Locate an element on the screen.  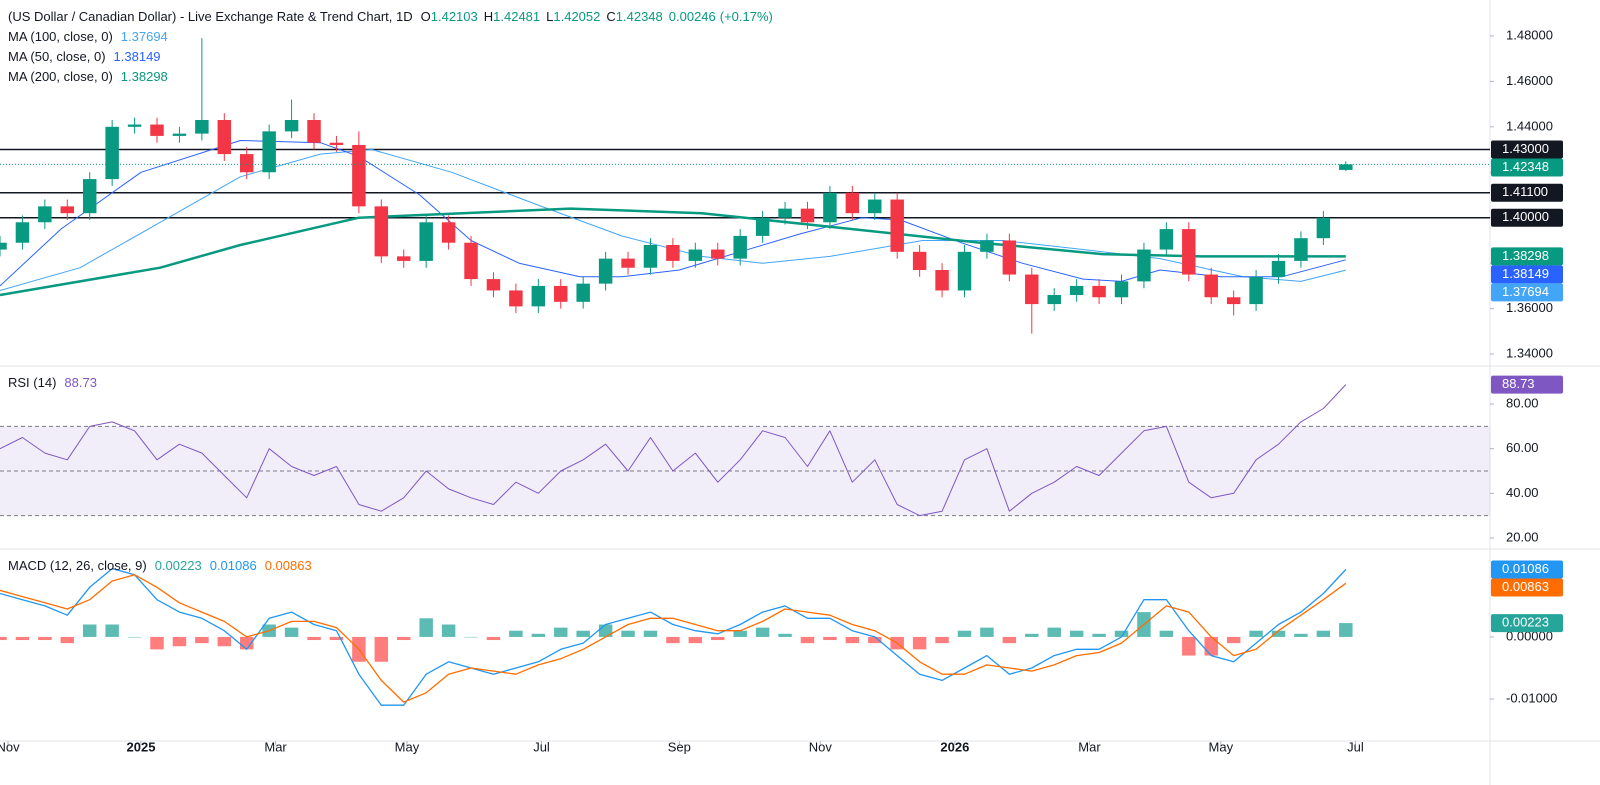
rsi-line is located at coordinates (673, 450).